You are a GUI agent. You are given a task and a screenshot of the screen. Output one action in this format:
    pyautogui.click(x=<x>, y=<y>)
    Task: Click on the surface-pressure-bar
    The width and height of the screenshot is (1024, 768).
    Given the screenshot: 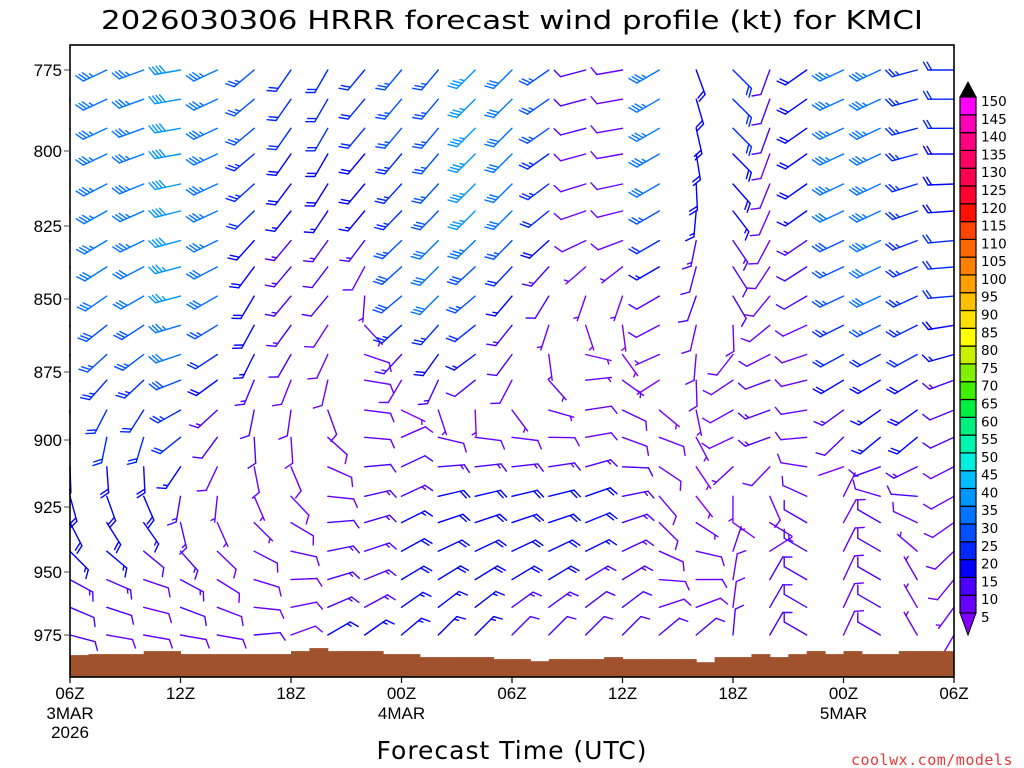 What is the action you would take?
    pyautogui.click(x=577, y=668)
    